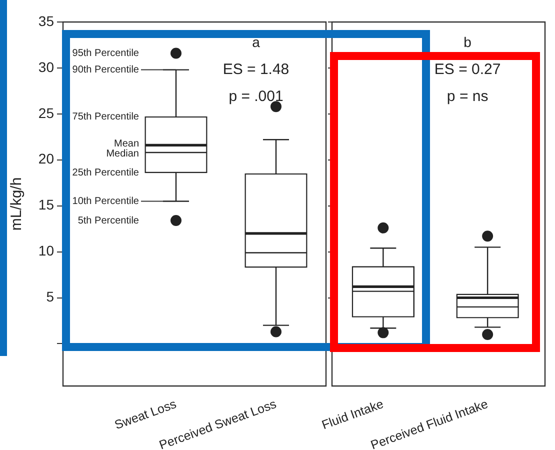 The image size is (555, 450). Describe the element at coordinates (467, 69) in the screenshot. I see `annotation: ES = 0.27` at that location.